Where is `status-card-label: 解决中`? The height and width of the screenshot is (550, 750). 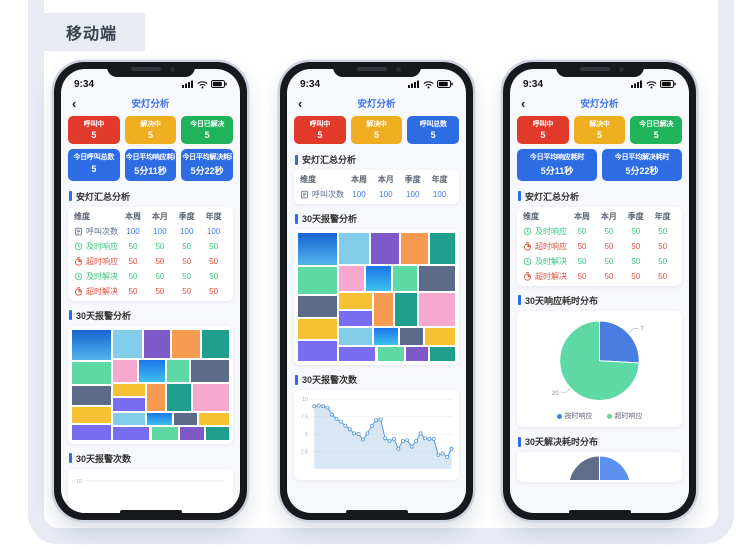 status-card-label: 解决中 is located at coordinates (150, 124).